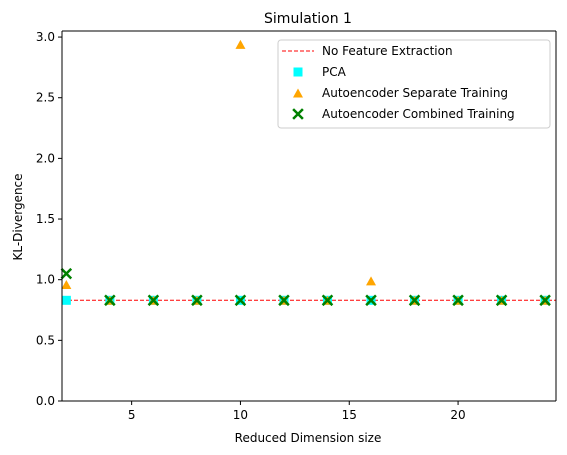  Describe the element at coordinates (308, 438) in the screenshot. I see `x-axis-title: Reduced Dimension size` at that location.